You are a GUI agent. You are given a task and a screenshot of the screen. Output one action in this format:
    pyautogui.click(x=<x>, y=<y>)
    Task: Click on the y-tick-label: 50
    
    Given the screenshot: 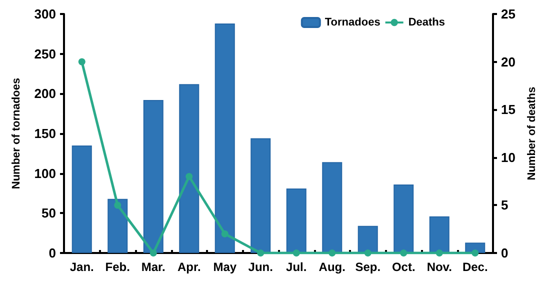 What is the action you would take?
    pyautogui.click(x=49, y=213)
    